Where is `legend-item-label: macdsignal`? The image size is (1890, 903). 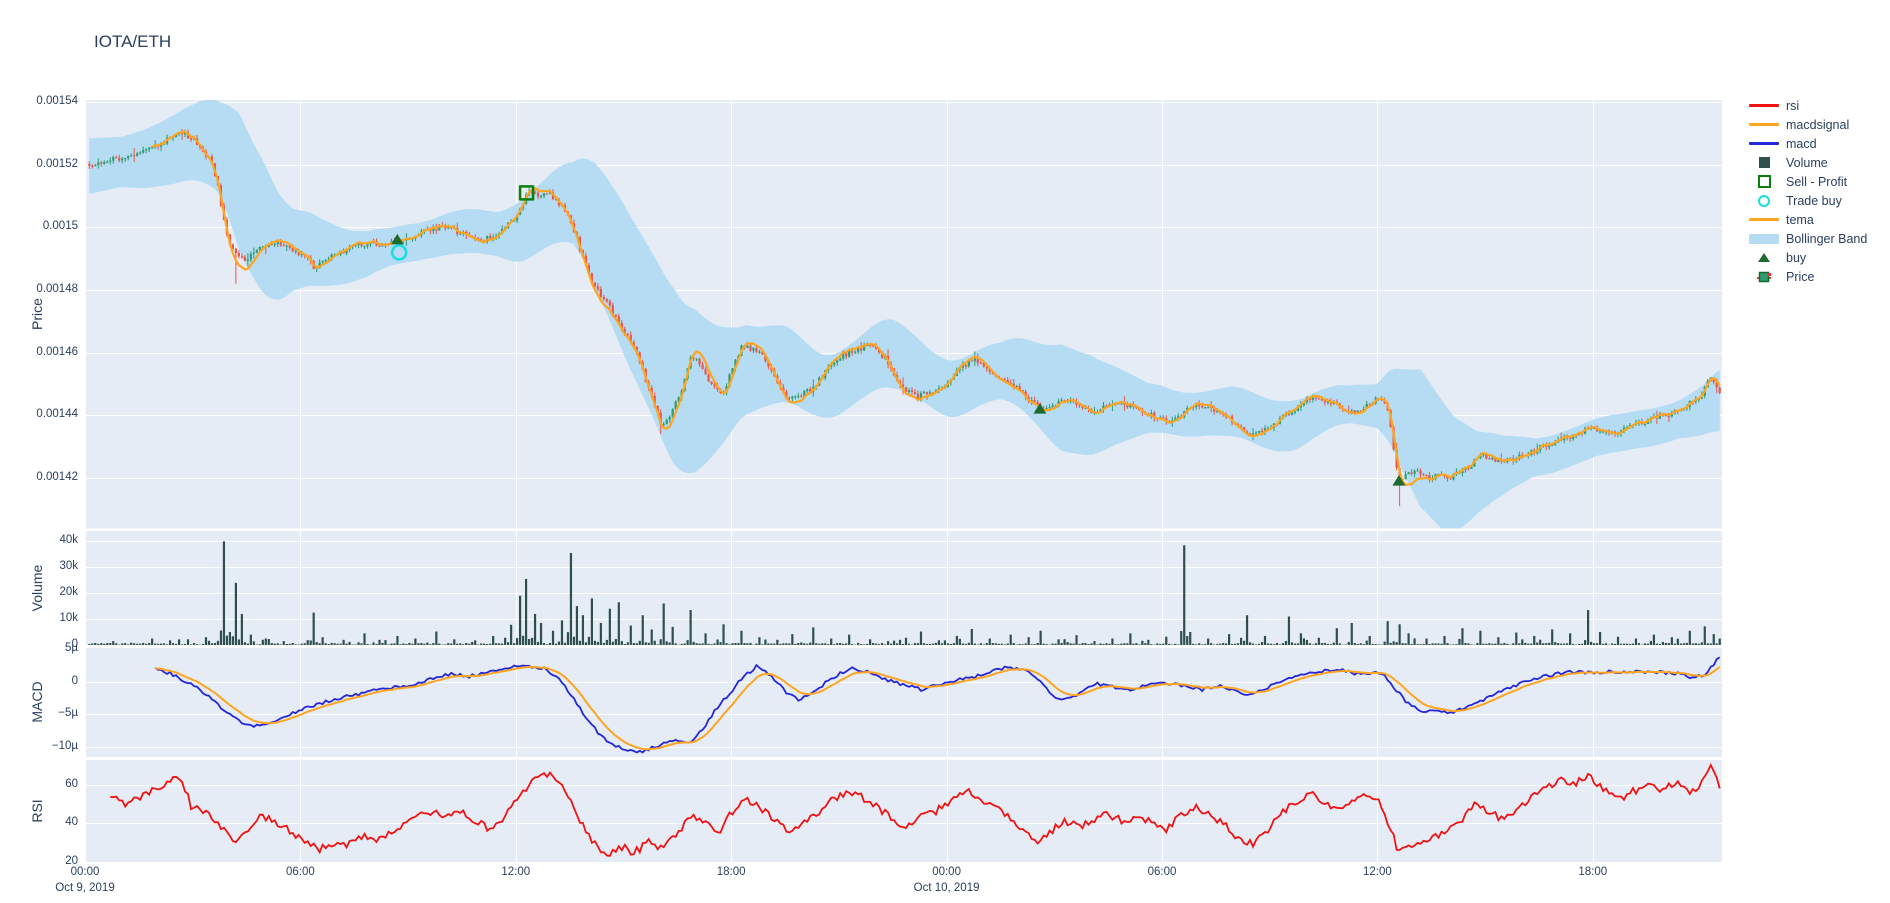 legend-item-label: macdsignal is located at coordinates (1818, 124).